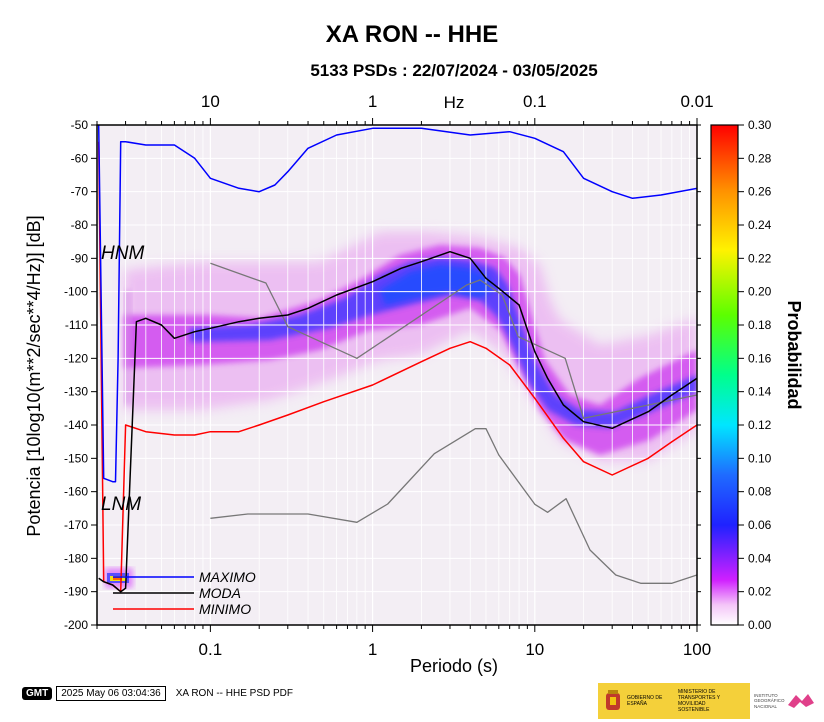  I want to click on colorbar-tick-label: 0.20, so click(760, 292).